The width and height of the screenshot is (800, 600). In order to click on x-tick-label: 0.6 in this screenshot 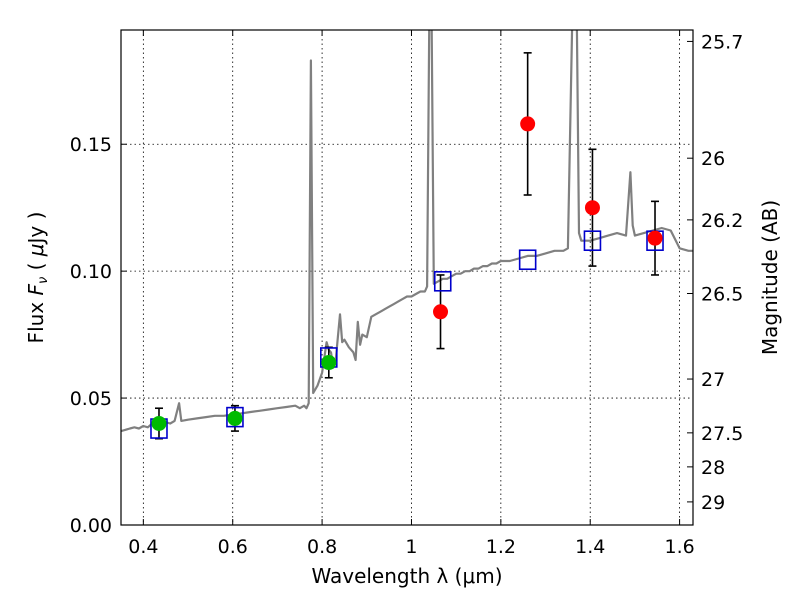, I will do `click(233, 547)`.